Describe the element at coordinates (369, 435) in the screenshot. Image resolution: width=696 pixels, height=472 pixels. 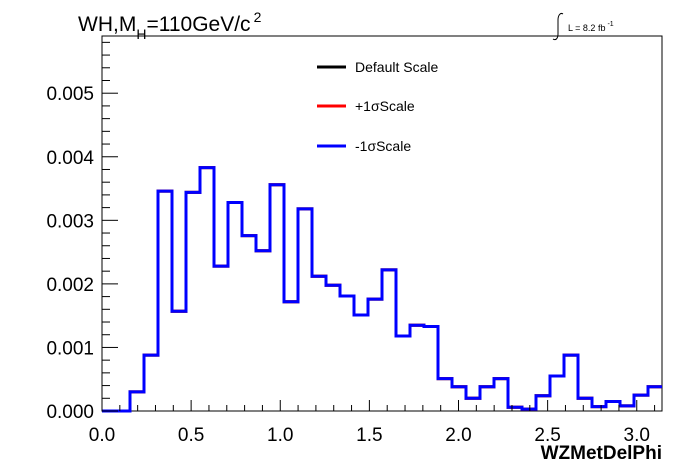
I see `x-tick-label: 1.5` at that location.